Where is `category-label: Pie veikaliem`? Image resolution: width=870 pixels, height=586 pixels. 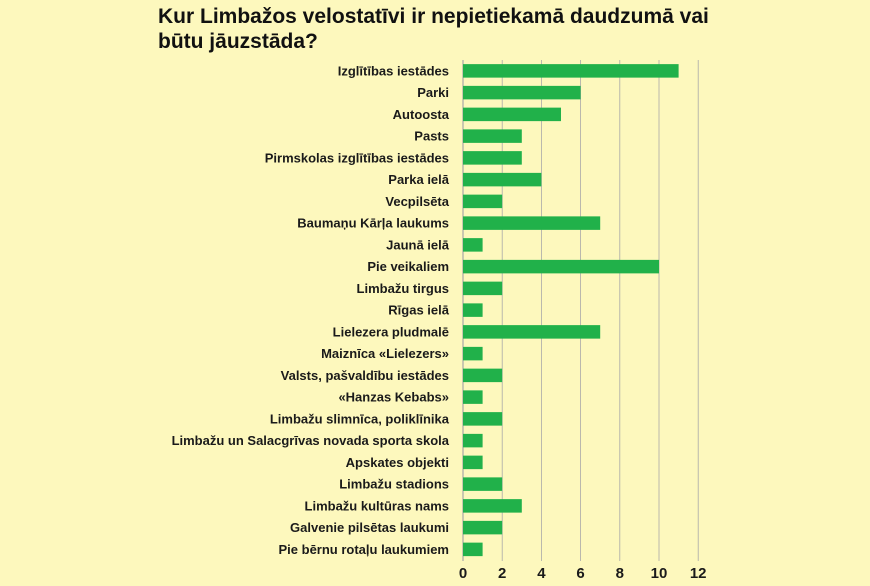 category-label: Pie veikaliem is located at coordinates (408, 266).